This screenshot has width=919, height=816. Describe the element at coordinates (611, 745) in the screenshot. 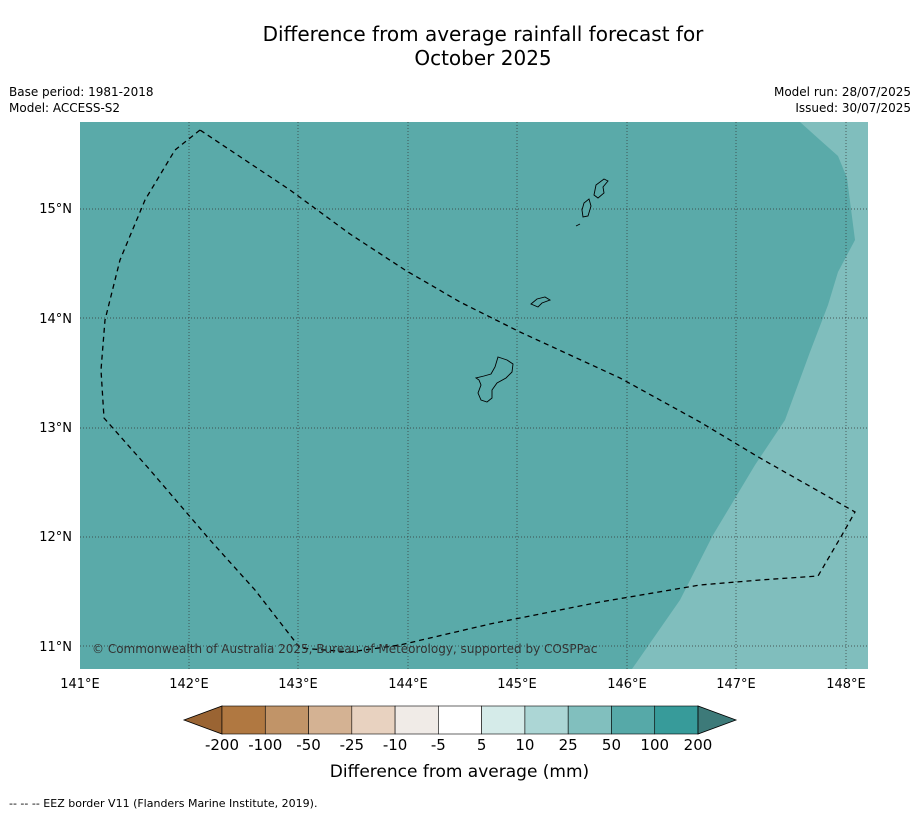

I see `colorbar-tick-label: 50` at that location.